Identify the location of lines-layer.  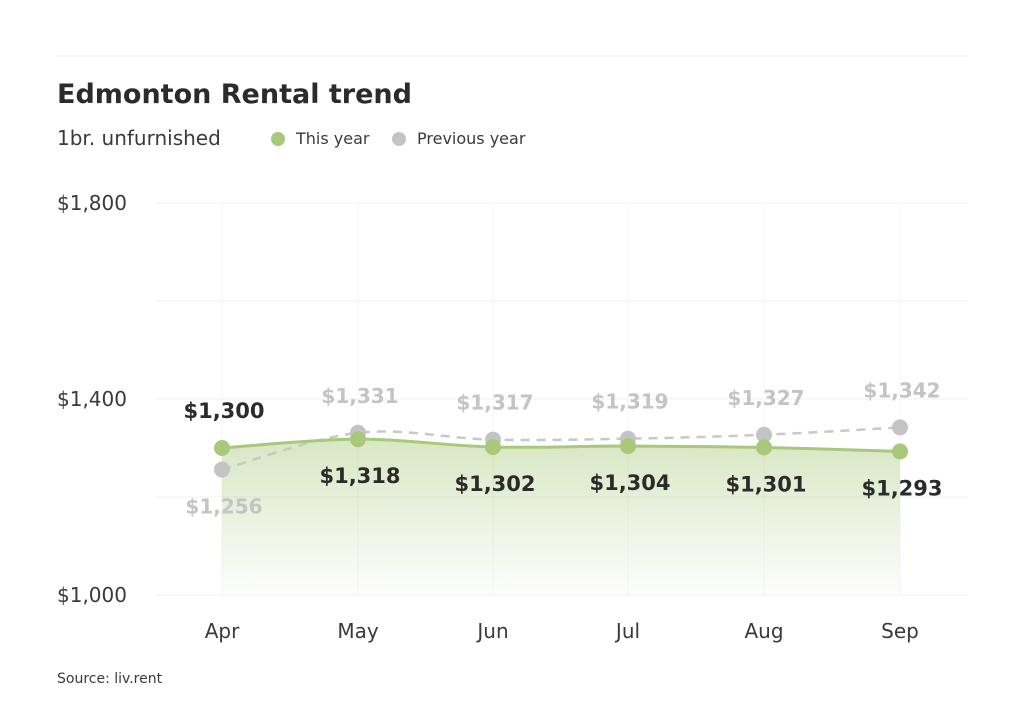
(561, 448).